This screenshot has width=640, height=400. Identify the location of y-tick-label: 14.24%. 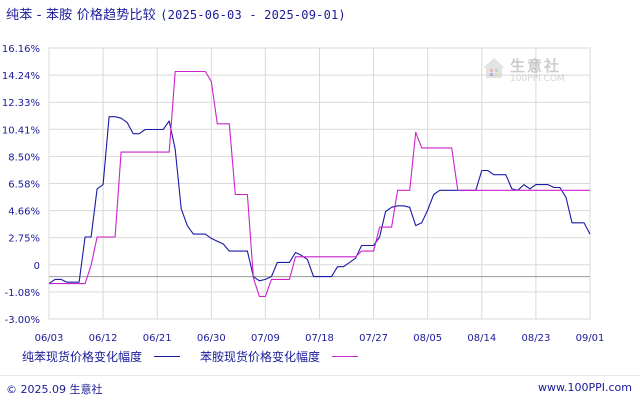
(21, 76).